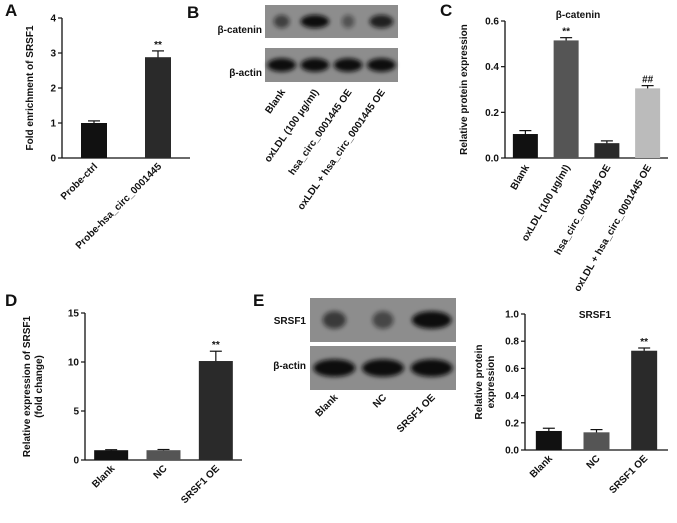  I want to click on panel-label: E, so click(258, 300).